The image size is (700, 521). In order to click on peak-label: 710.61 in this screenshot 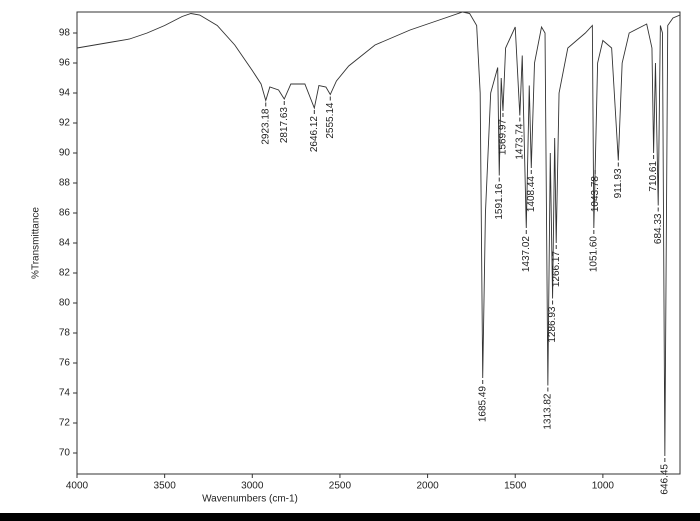, I will do `click(653, 176)`.